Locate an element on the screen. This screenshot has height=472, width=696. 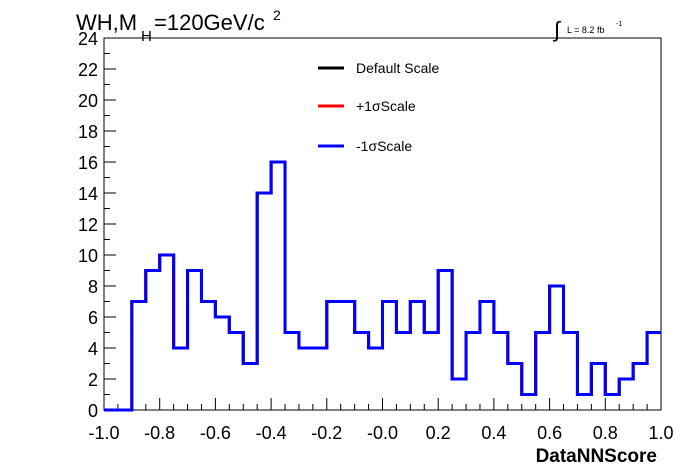
x-tick-label: -1.0 is located at coordinates (103, 433).